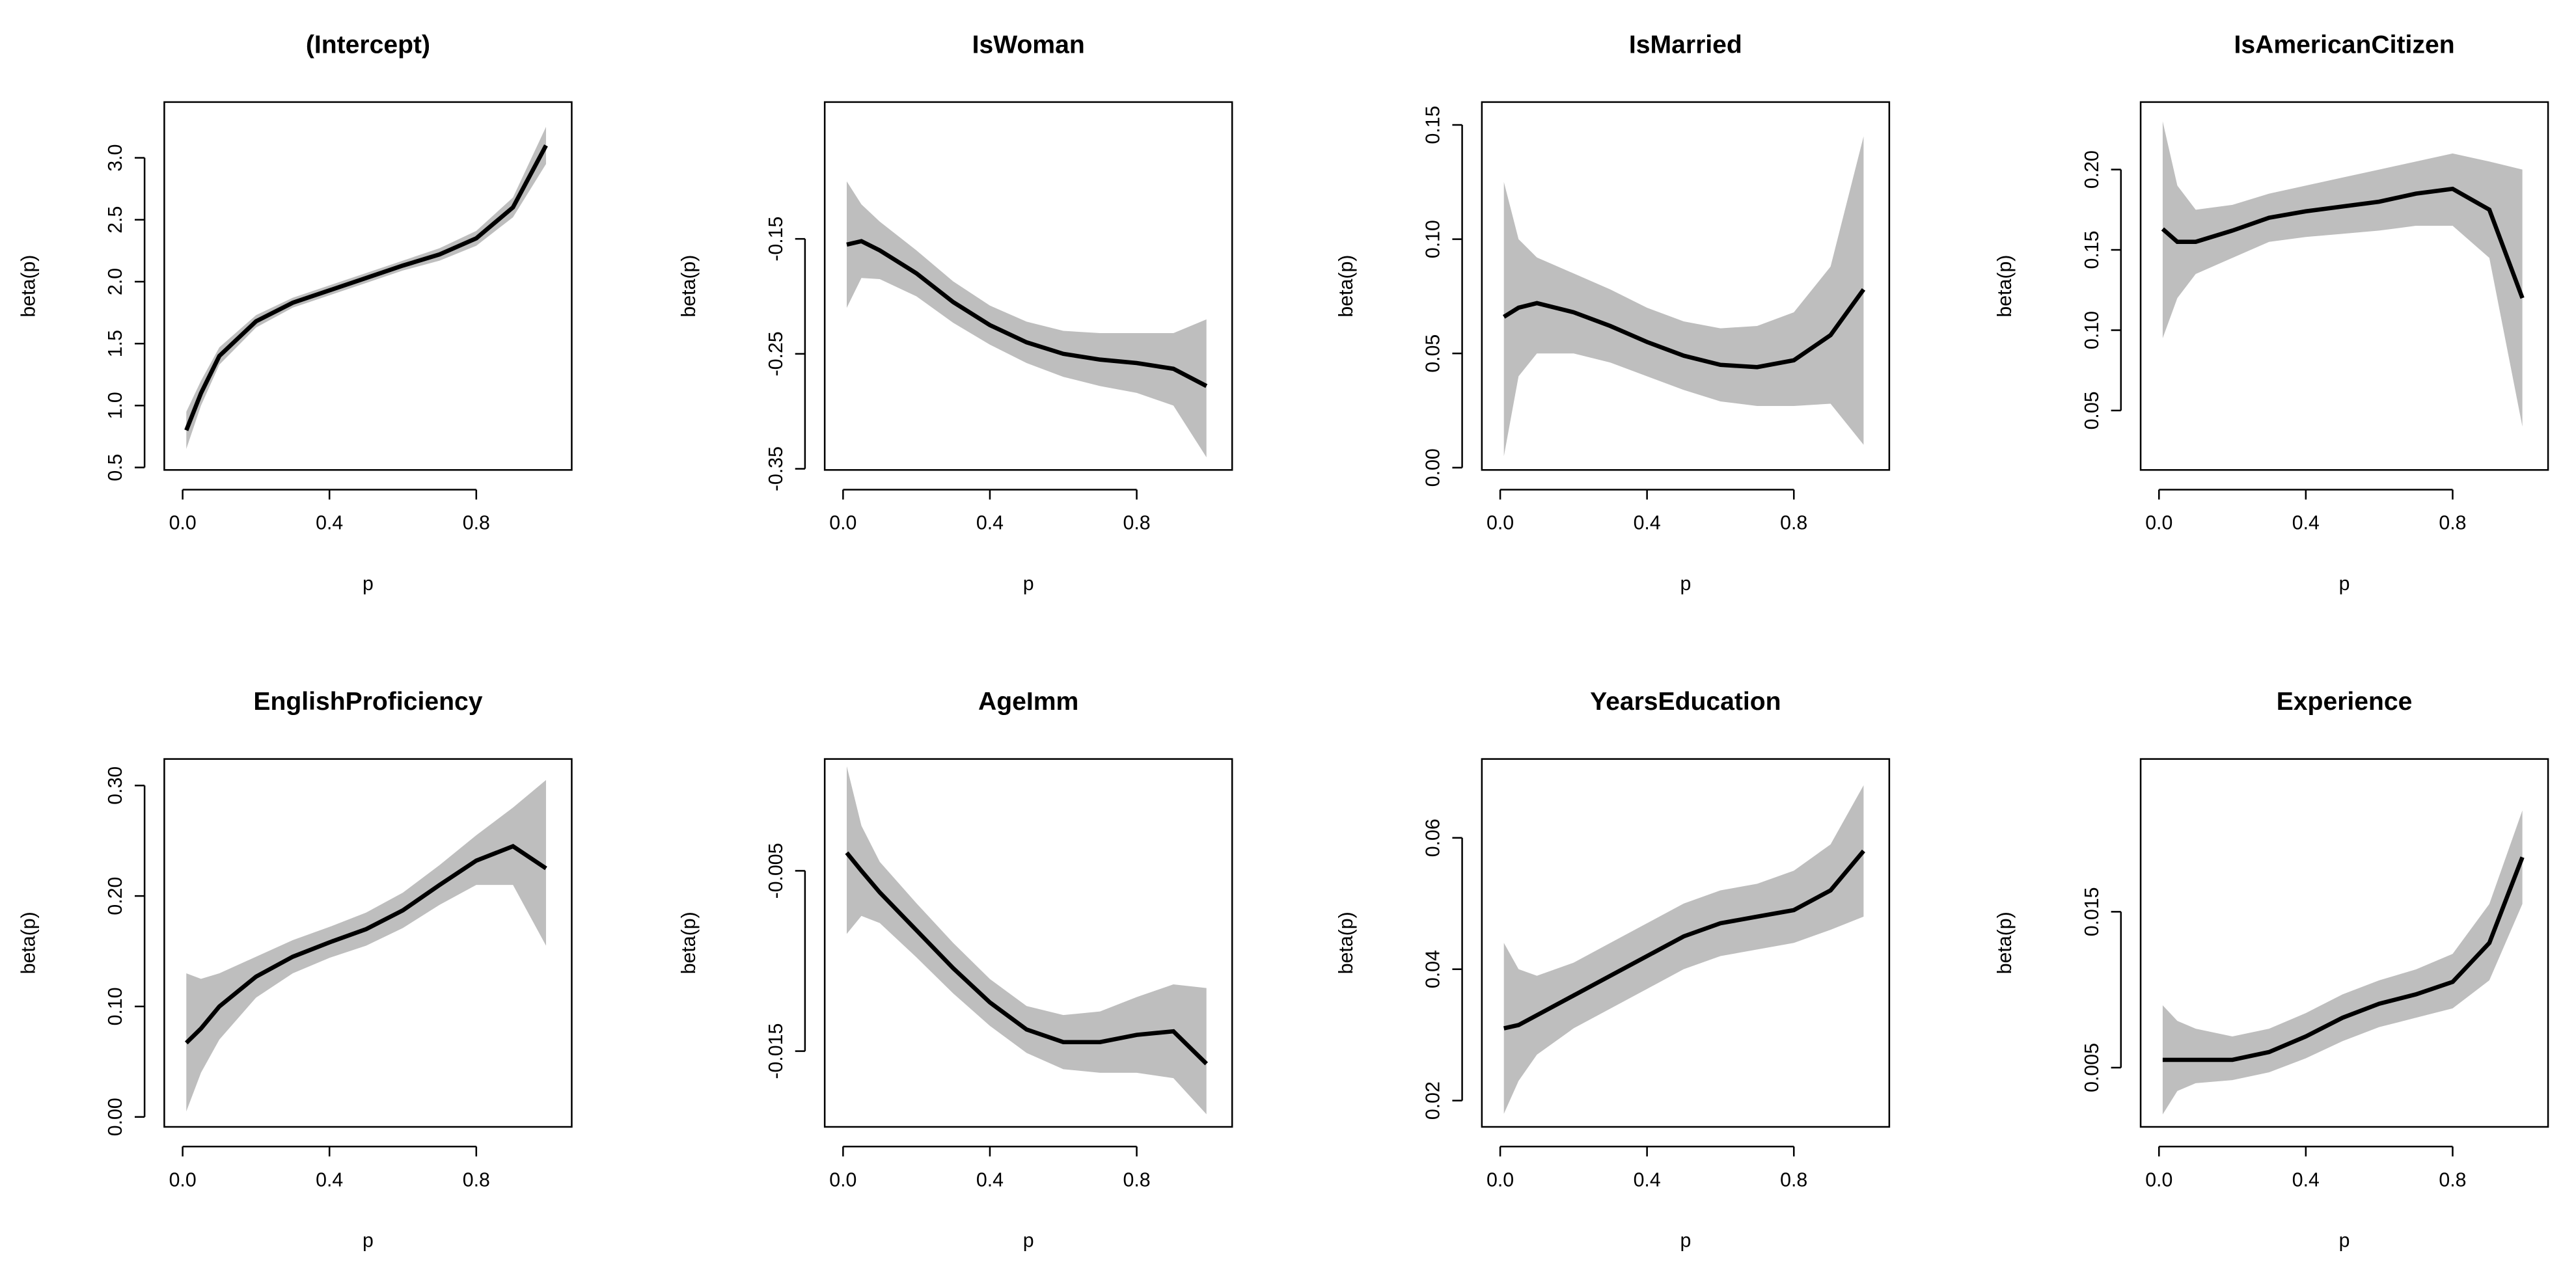  Describe the element at coordinates (368, 45) in the screenshot. I see `chart-title: (Intercept)` at that location.